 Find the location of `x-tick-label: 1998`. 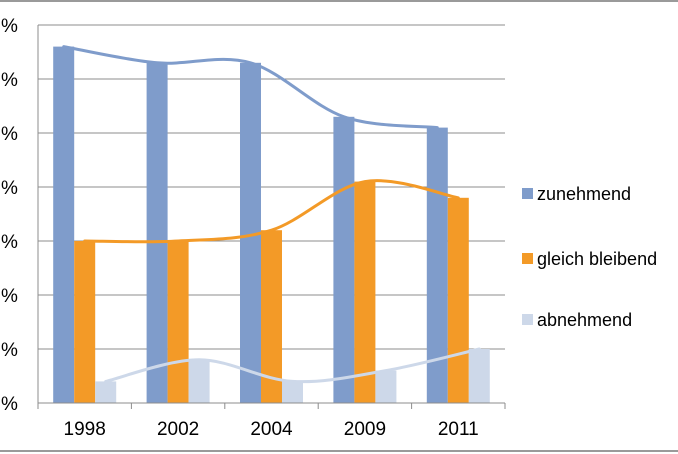

x-tick-label: 1998 is located at coordinates (85, 429).